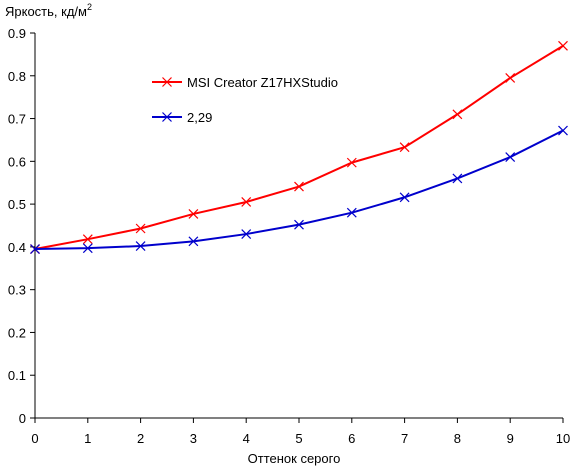  What do you see at coordinates (246, 438) in the screenshot?
I see `x-tick-label: 4` at bounding box center [246, 438].